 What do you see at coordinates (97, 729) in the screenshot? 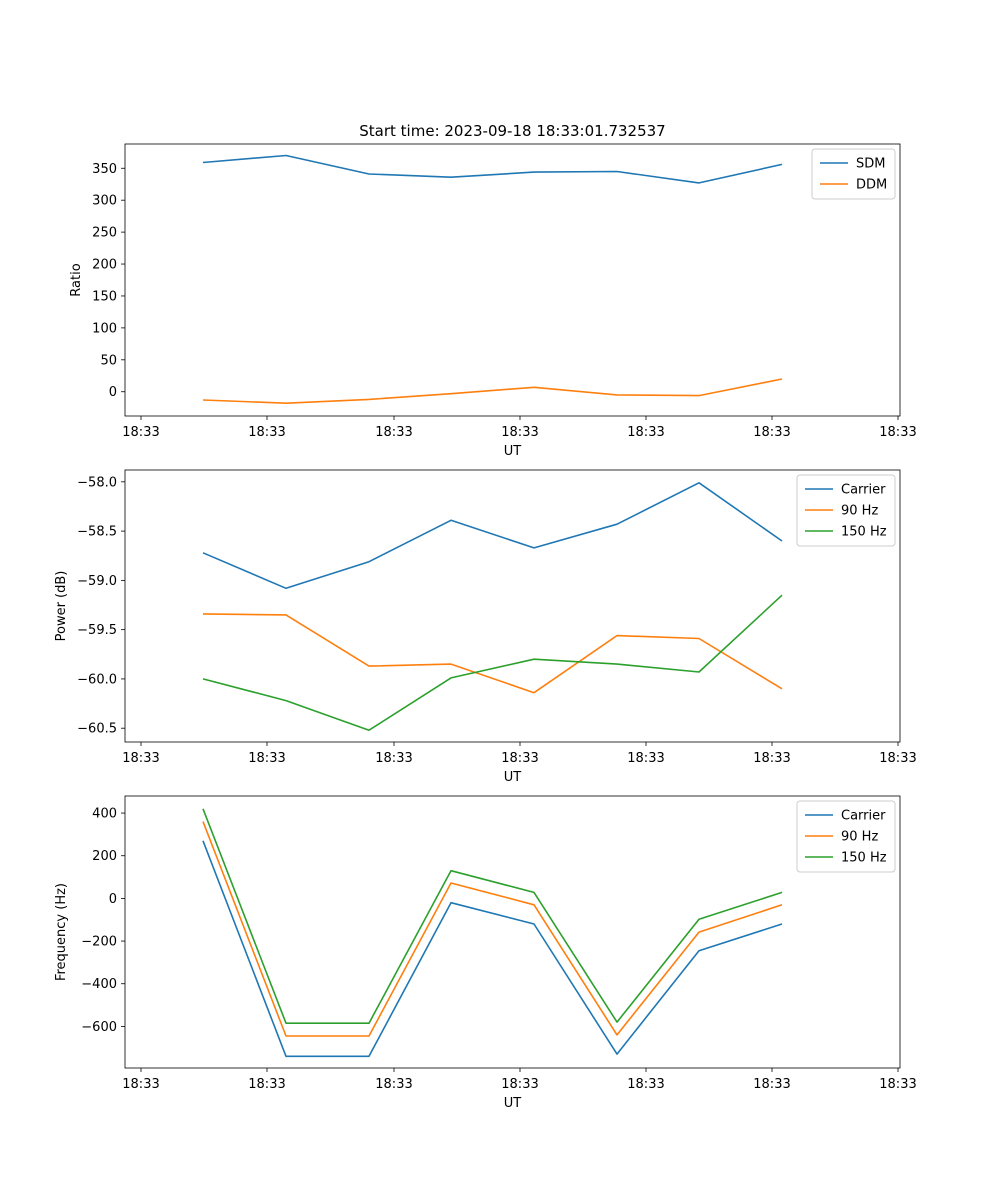
I see `y-tick-label: −60.5` at bounding box center [97, 729].